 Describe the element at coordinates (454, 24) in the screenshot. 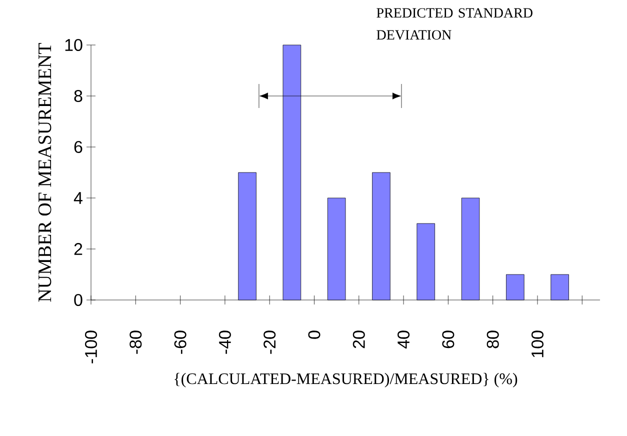

I see `text: PREDICTED STANDARD DEVIATION` at that location.